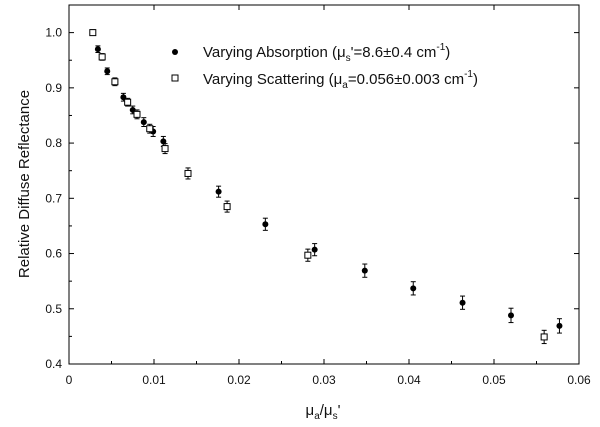 Image resolution: width=600 pixels, height=427 pixels. What do you see at coordinates (409, 380) in the screenshot?
I see `x-tick-label: 0.04` at bounding box center [409, 380].